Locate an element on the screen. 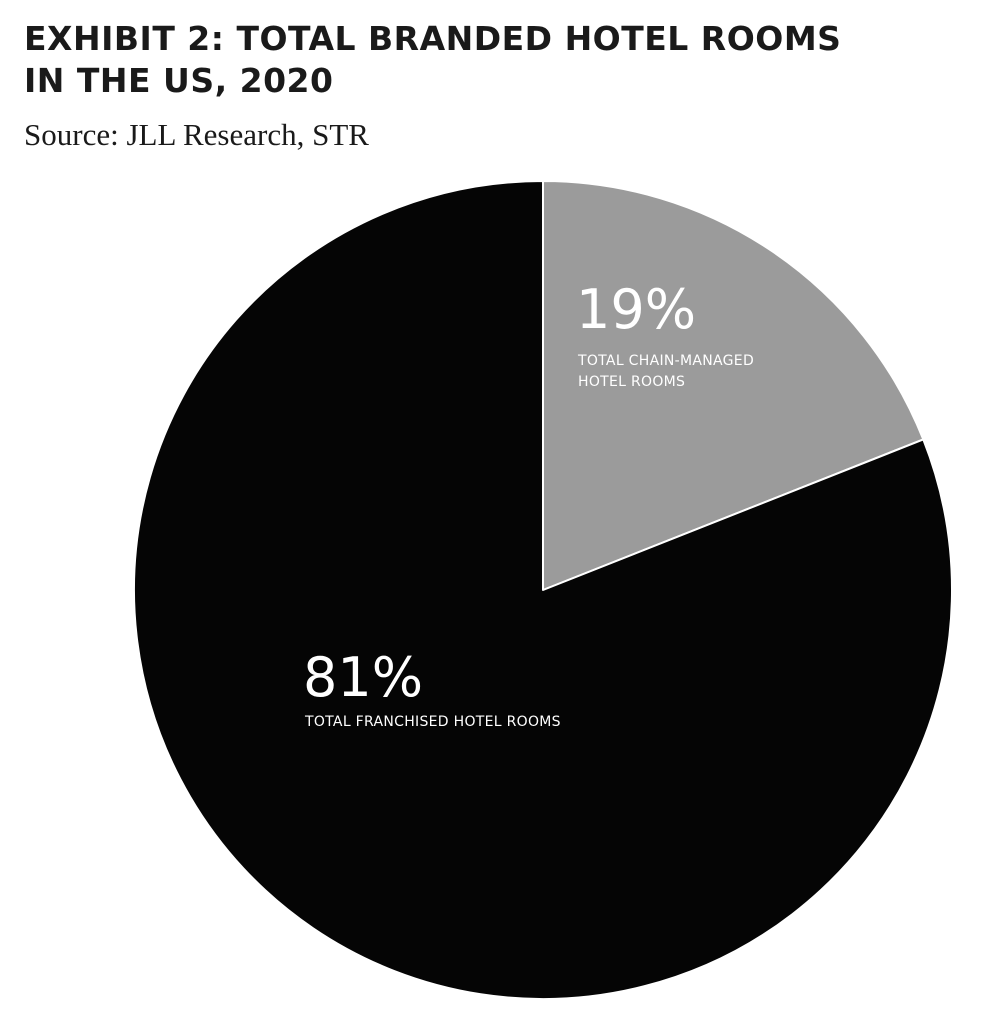  slice-category-label-0-1: HOTEL ROOMS is located at coordinates (631, 382).